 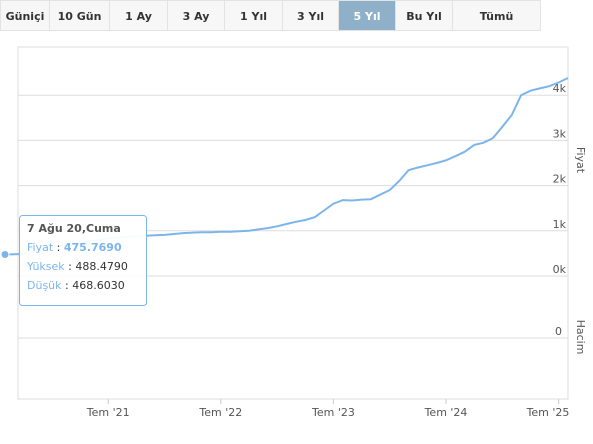 What do you see at coordinates (558, 331) in the screenshot?
I see `volume-tick-label: 0` at bounding box center [558, 331].